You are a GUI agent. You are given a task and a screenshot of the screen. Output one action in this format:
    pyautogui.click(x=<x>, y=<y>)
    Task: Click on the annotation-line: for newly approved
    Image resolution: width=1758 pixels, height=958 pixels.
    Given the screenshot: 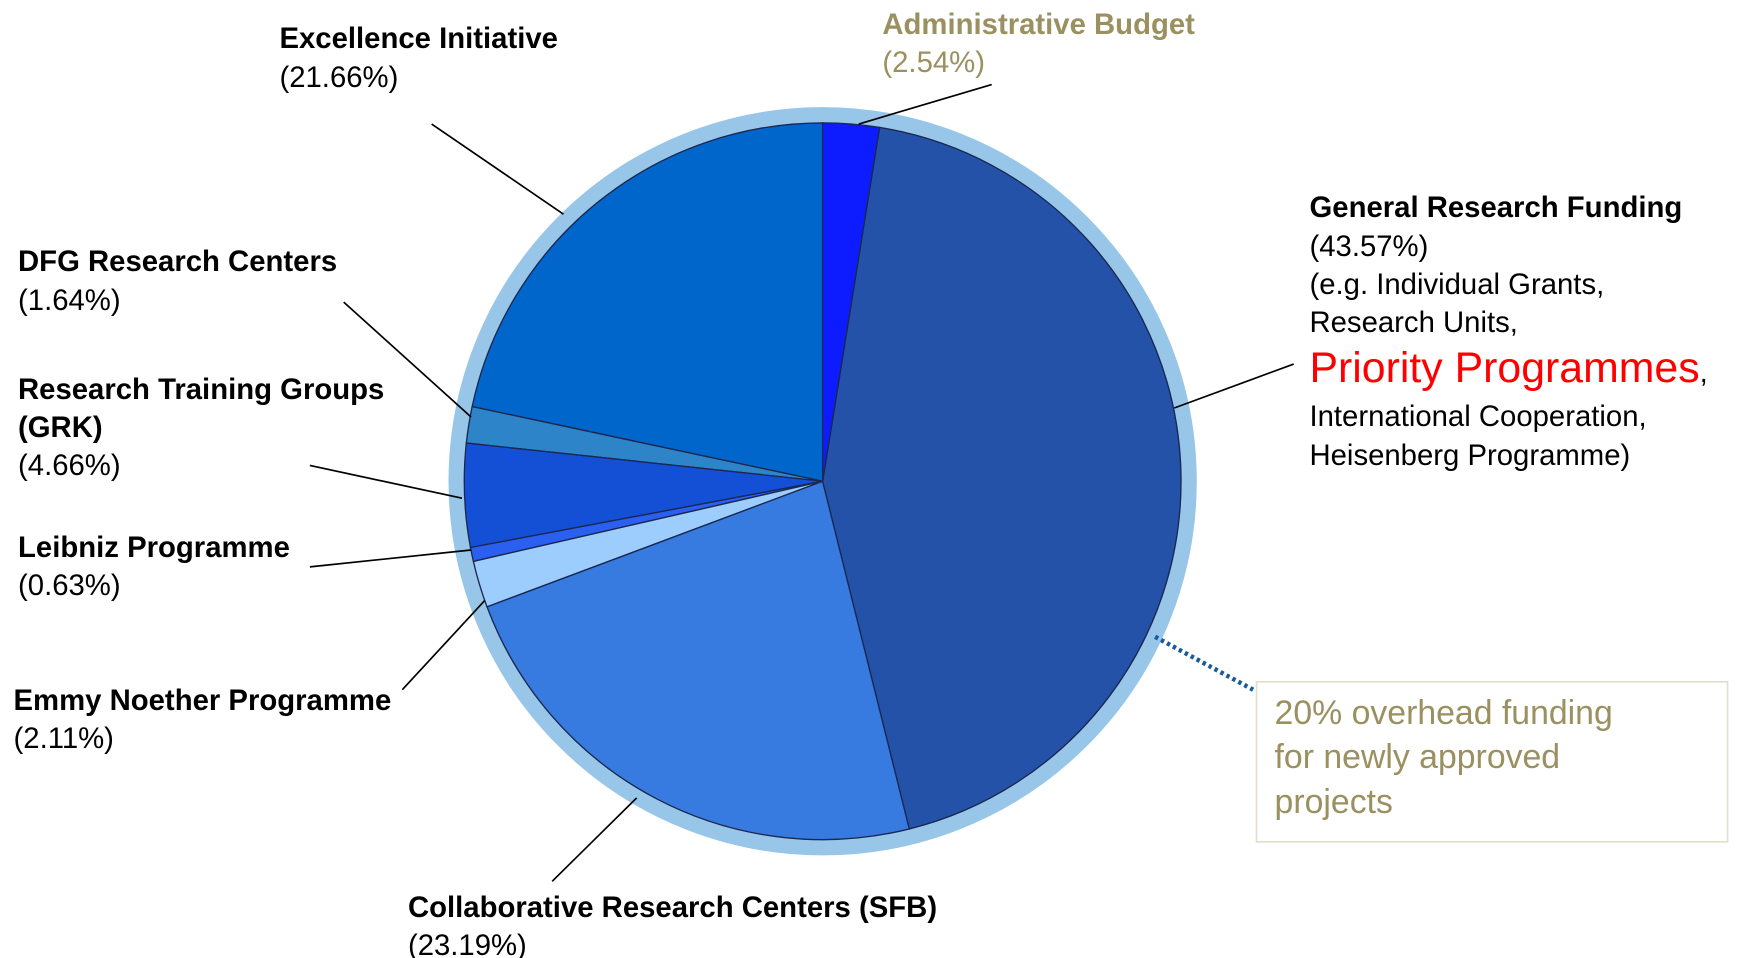 What is the action you would take?
    pyautogui.click(x=1417, y=757)
    